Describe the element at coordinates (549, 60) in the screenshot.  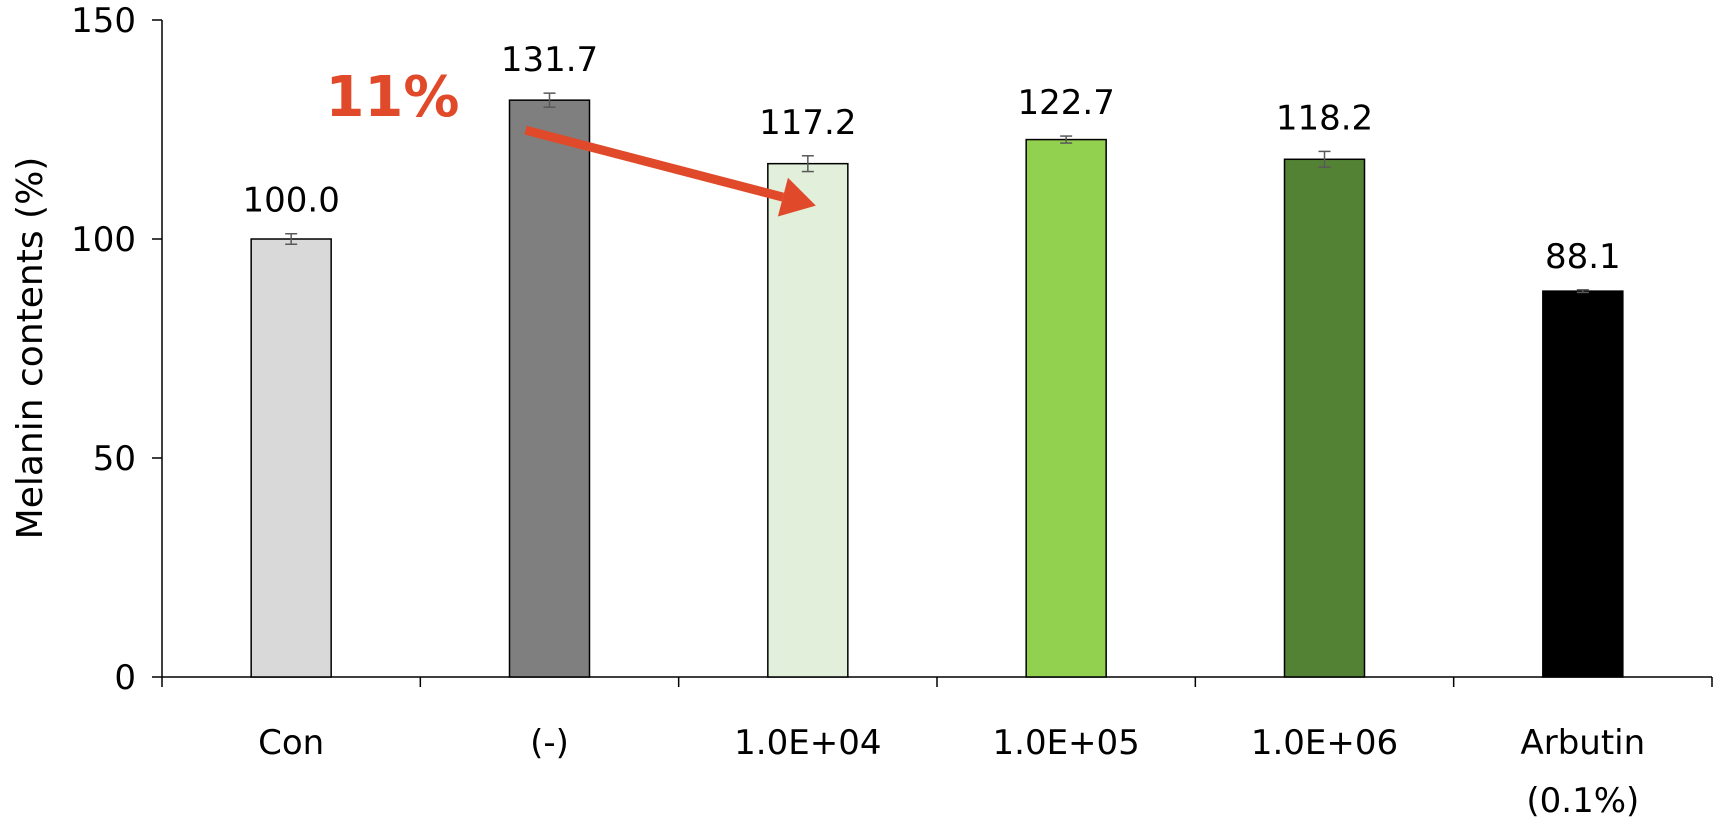
I see `data-label: 131.7` at that location.